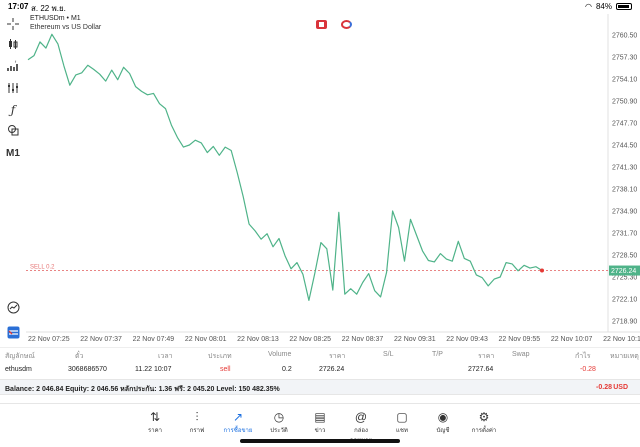  I want to click on current-price-label: 2726.24, so click(623, 271).